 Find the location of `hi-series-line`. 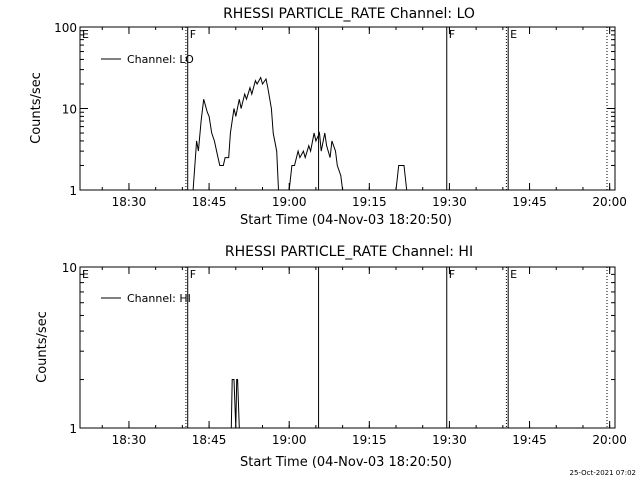

hi-series-line is located at coordinates (236, 404).